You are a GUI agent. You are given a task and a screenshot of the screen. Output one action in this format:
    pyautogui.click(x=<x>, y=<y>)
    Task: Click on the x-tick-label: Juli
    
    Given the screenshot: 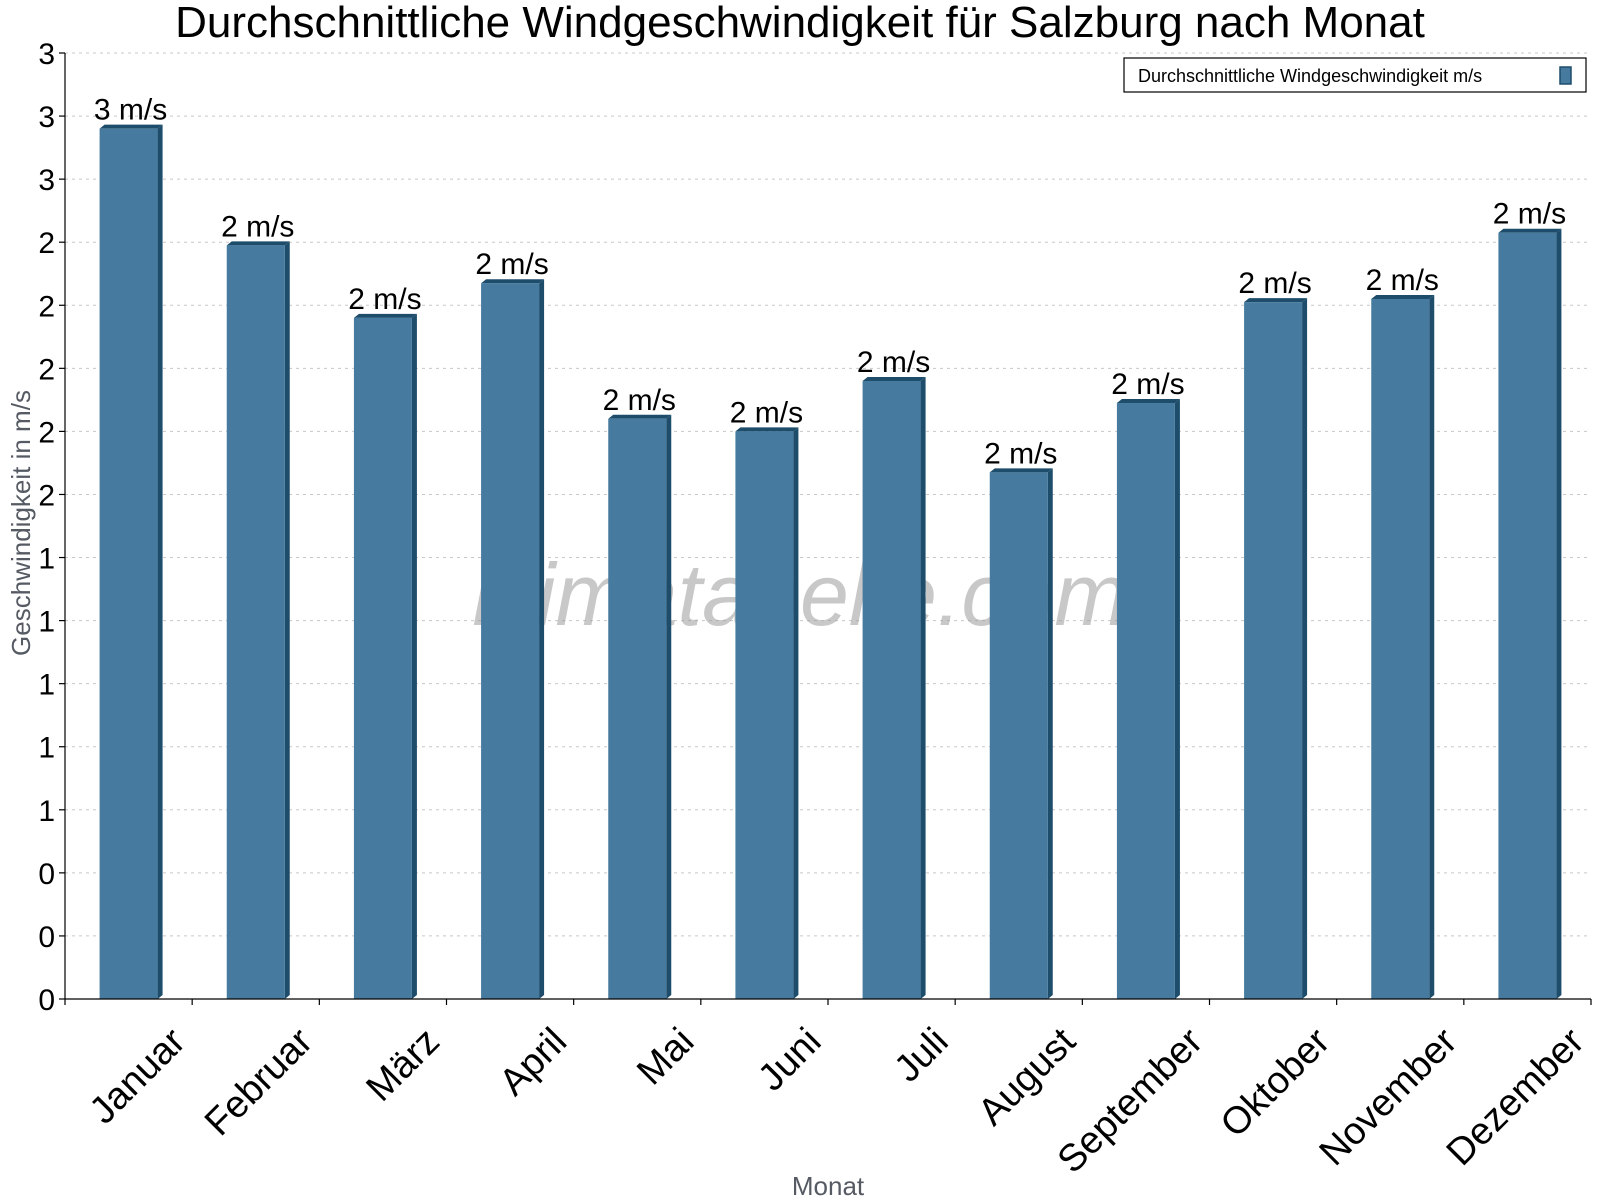 What is the action you would take?
    pyautogui.click(x=922, y=1055)
    